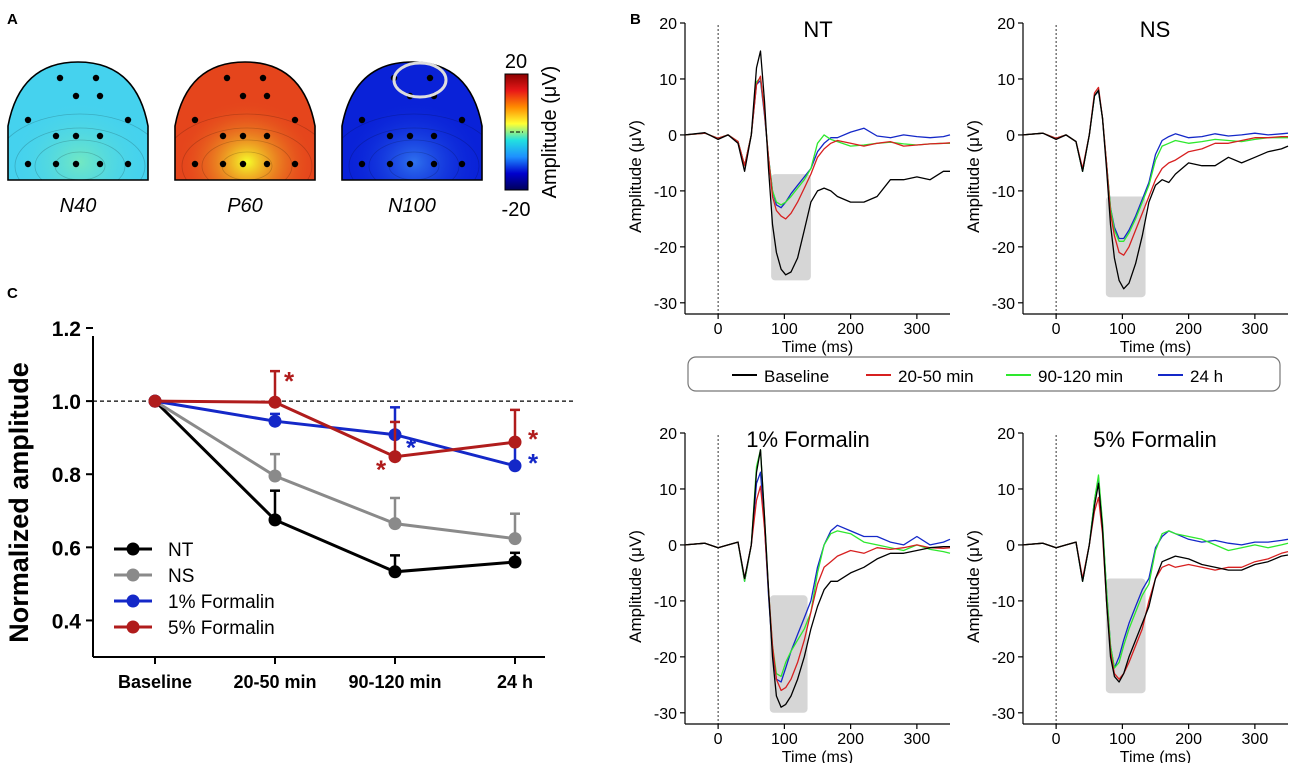  What do you see at coordinates (78, 206) in the screenshot?
I see `topomap-label: N40` at bounding box center [78, 206].